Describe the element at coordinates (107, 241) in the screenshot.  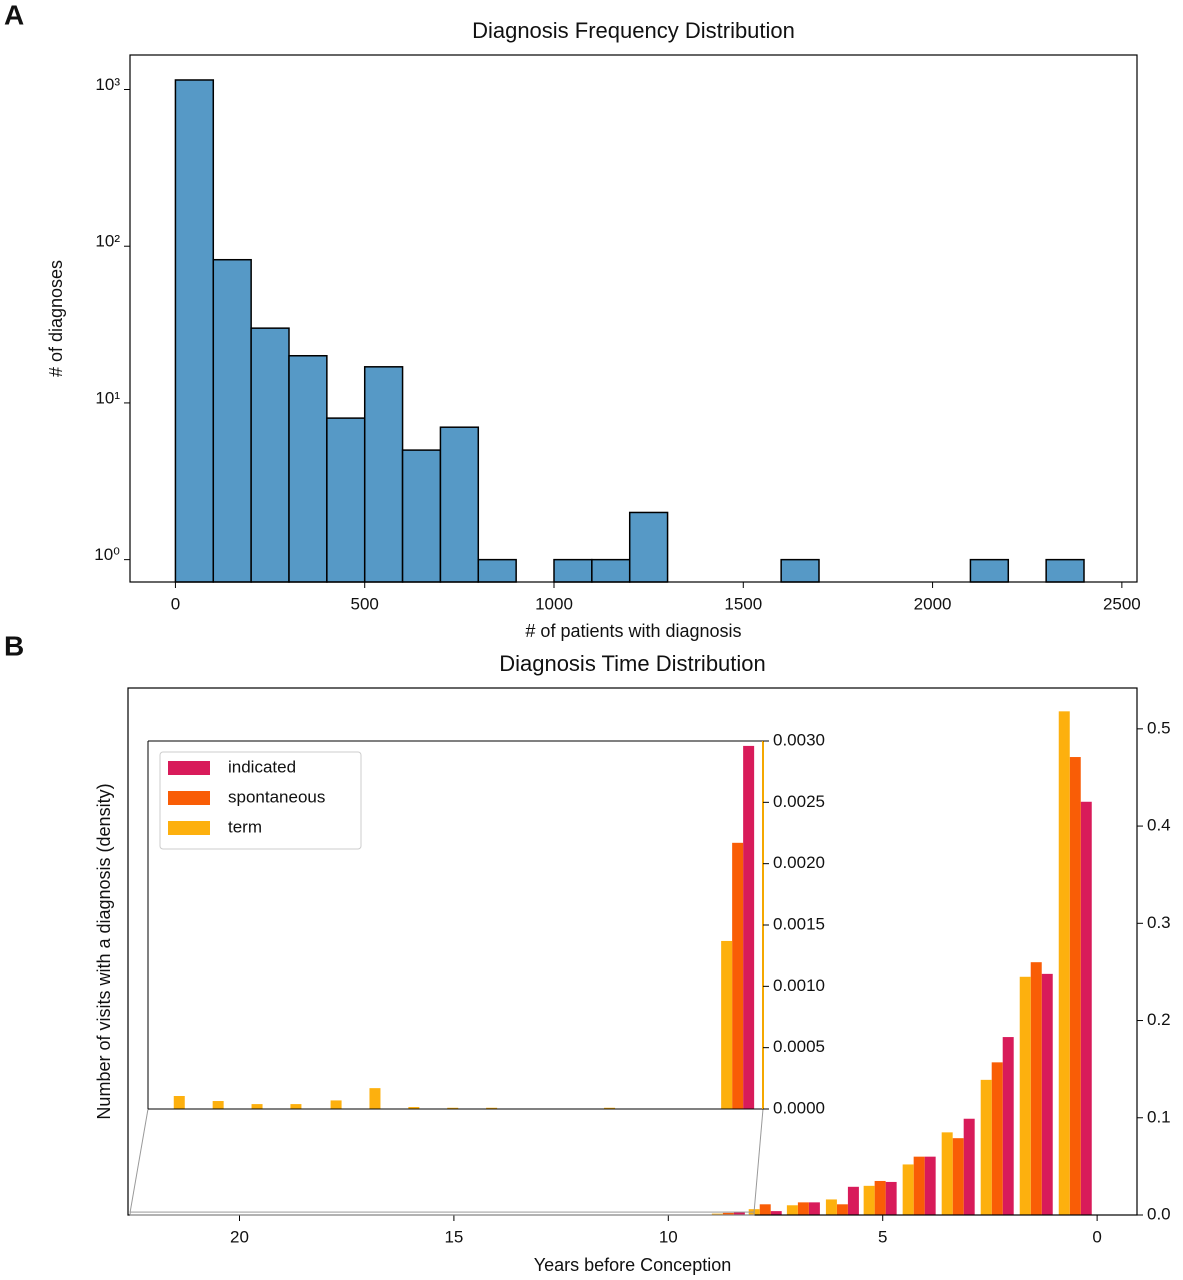
I see `y-tick-label: 10²` at that location.